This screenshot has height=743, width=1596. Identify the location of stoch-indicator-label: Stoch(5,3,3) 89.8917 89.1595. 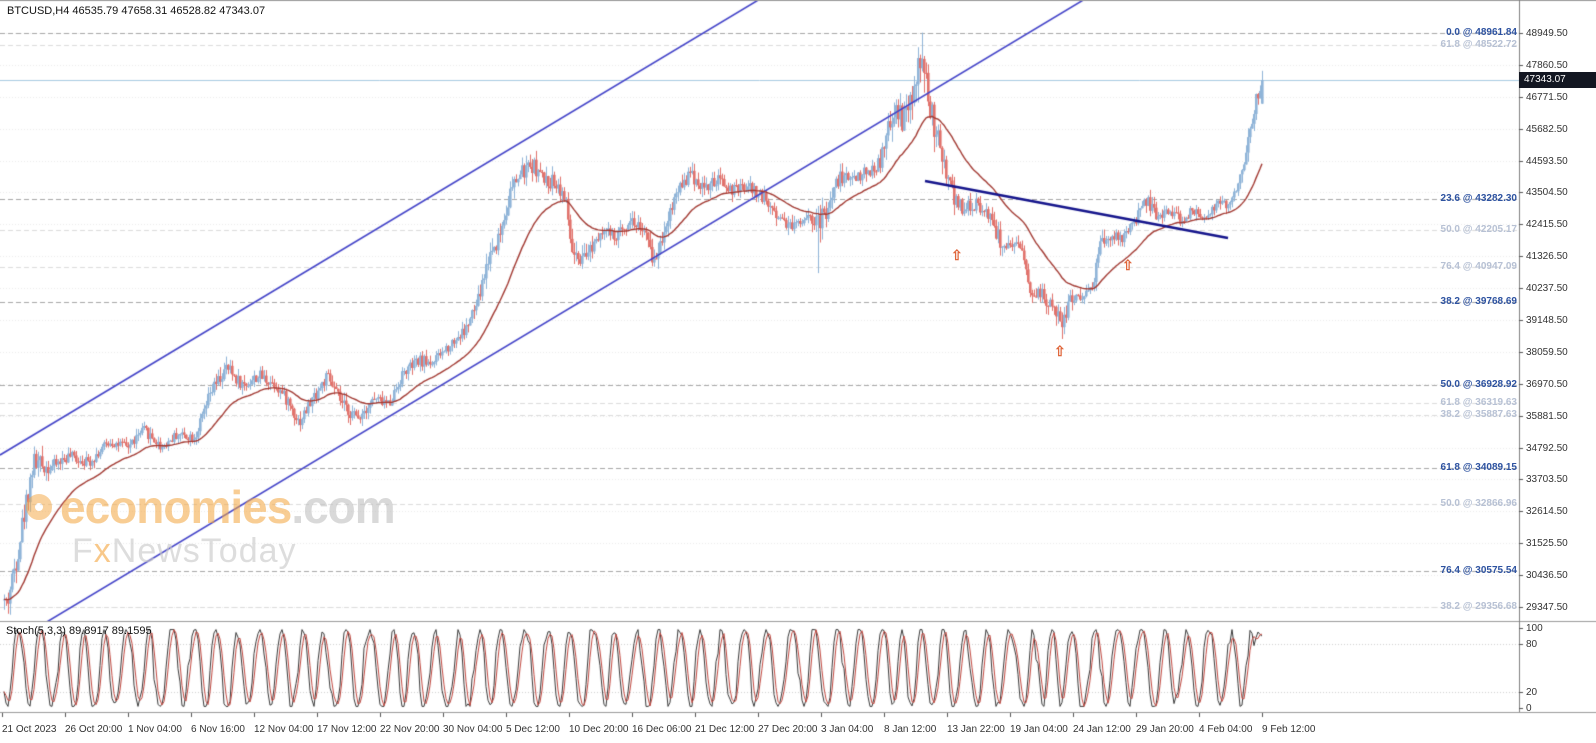
(79, 631).